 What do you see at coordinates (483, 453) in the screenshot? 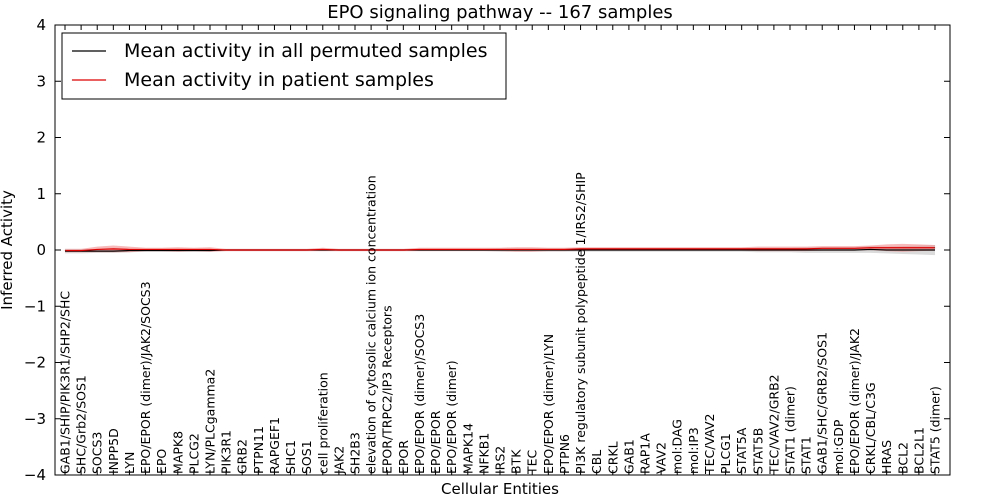
I see `x-tick-label: NFKB1` at bounding box center [483, 453].